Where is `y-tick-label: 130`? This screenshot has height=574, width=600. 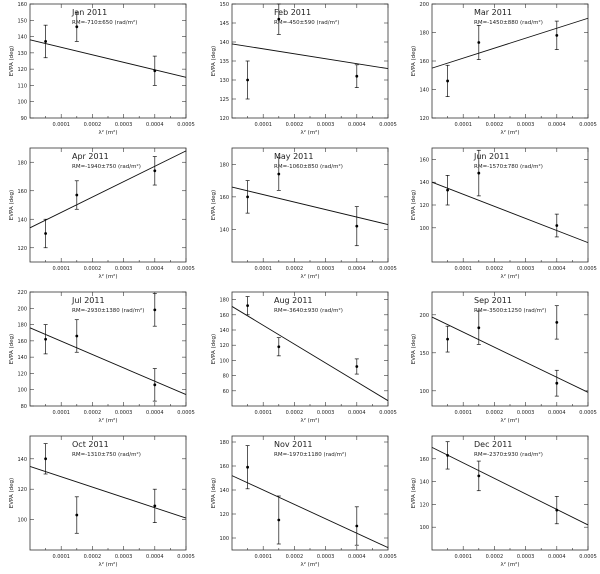
y-tick-label: 130 is located at coordinates (22, 54).